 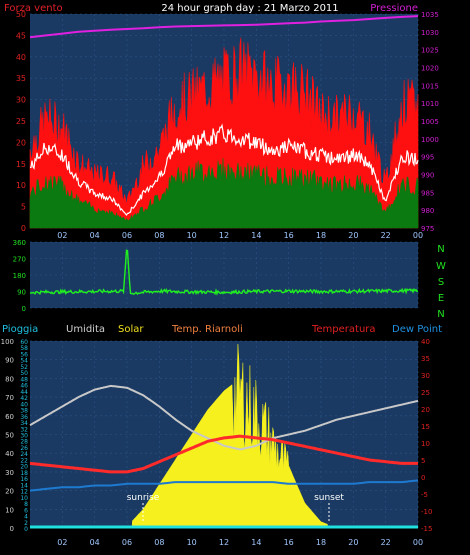 I want to click on compass-n: N, so click(x=440, y=249).